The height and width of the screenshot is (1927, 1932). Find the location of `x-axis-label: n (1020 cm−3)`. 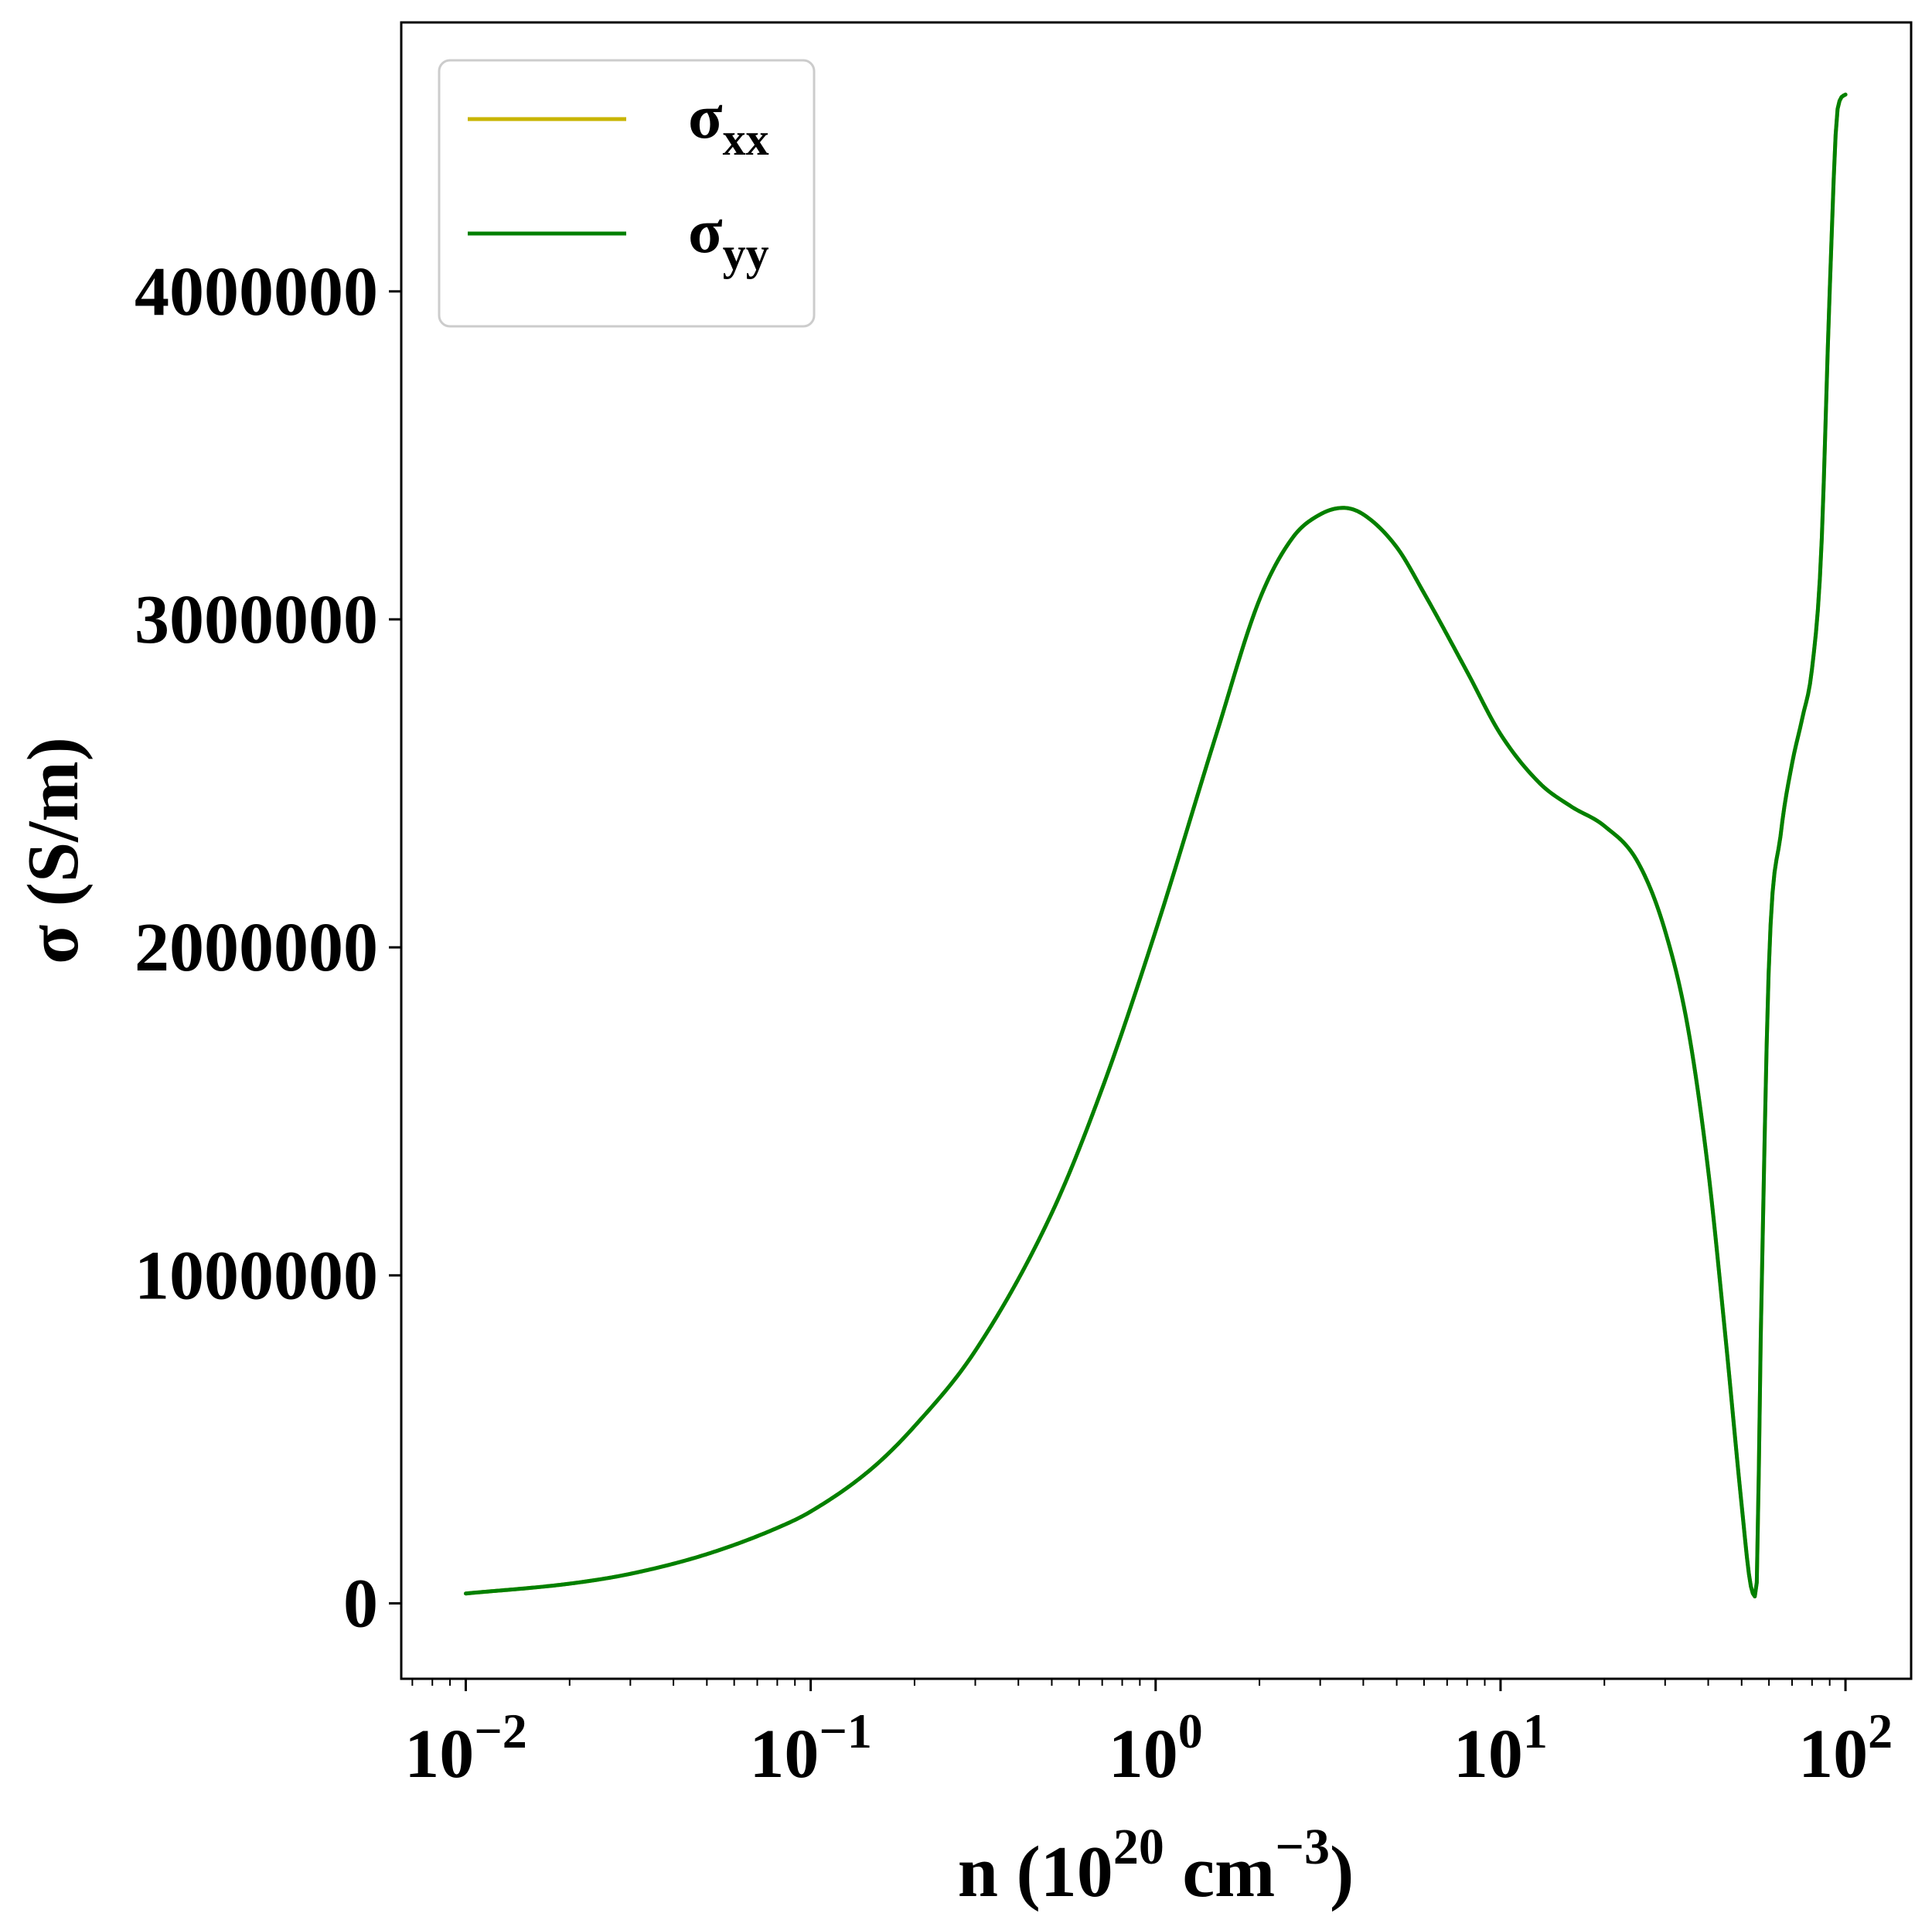

x-axis-label: n (1020 cm−3) is located at coordinates (1156, 1865).